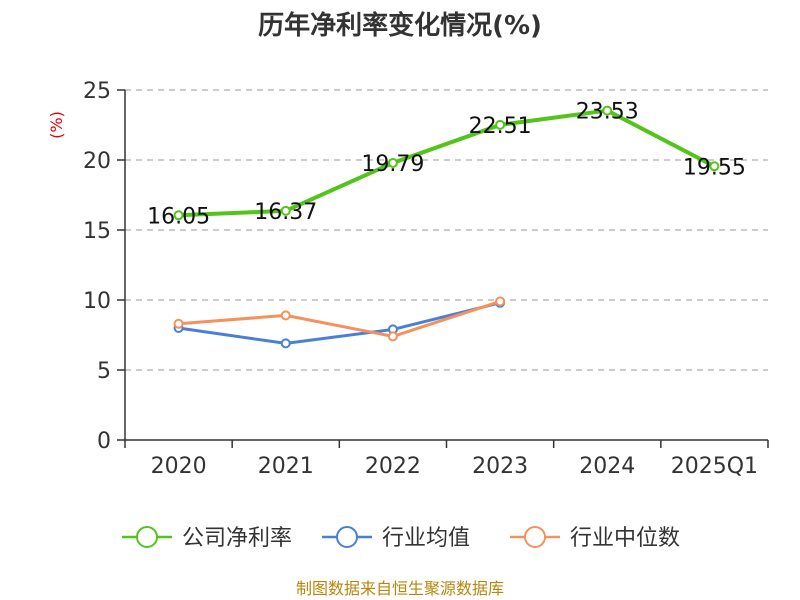  What do you see at coordinates (97, 231) in the screenshot?
I see `y-tick-label: 15` at bounding box center [97, 231].